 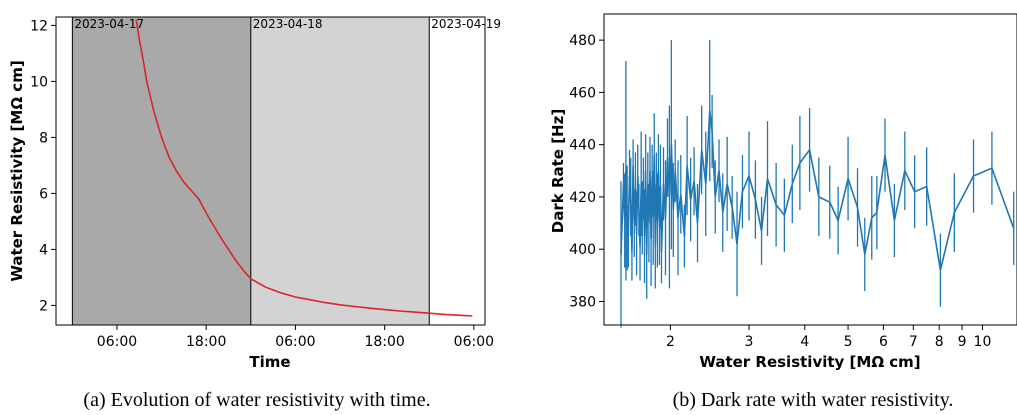 I want to click on day-band-label: 2023-04-18, so click(x=288, y=24).